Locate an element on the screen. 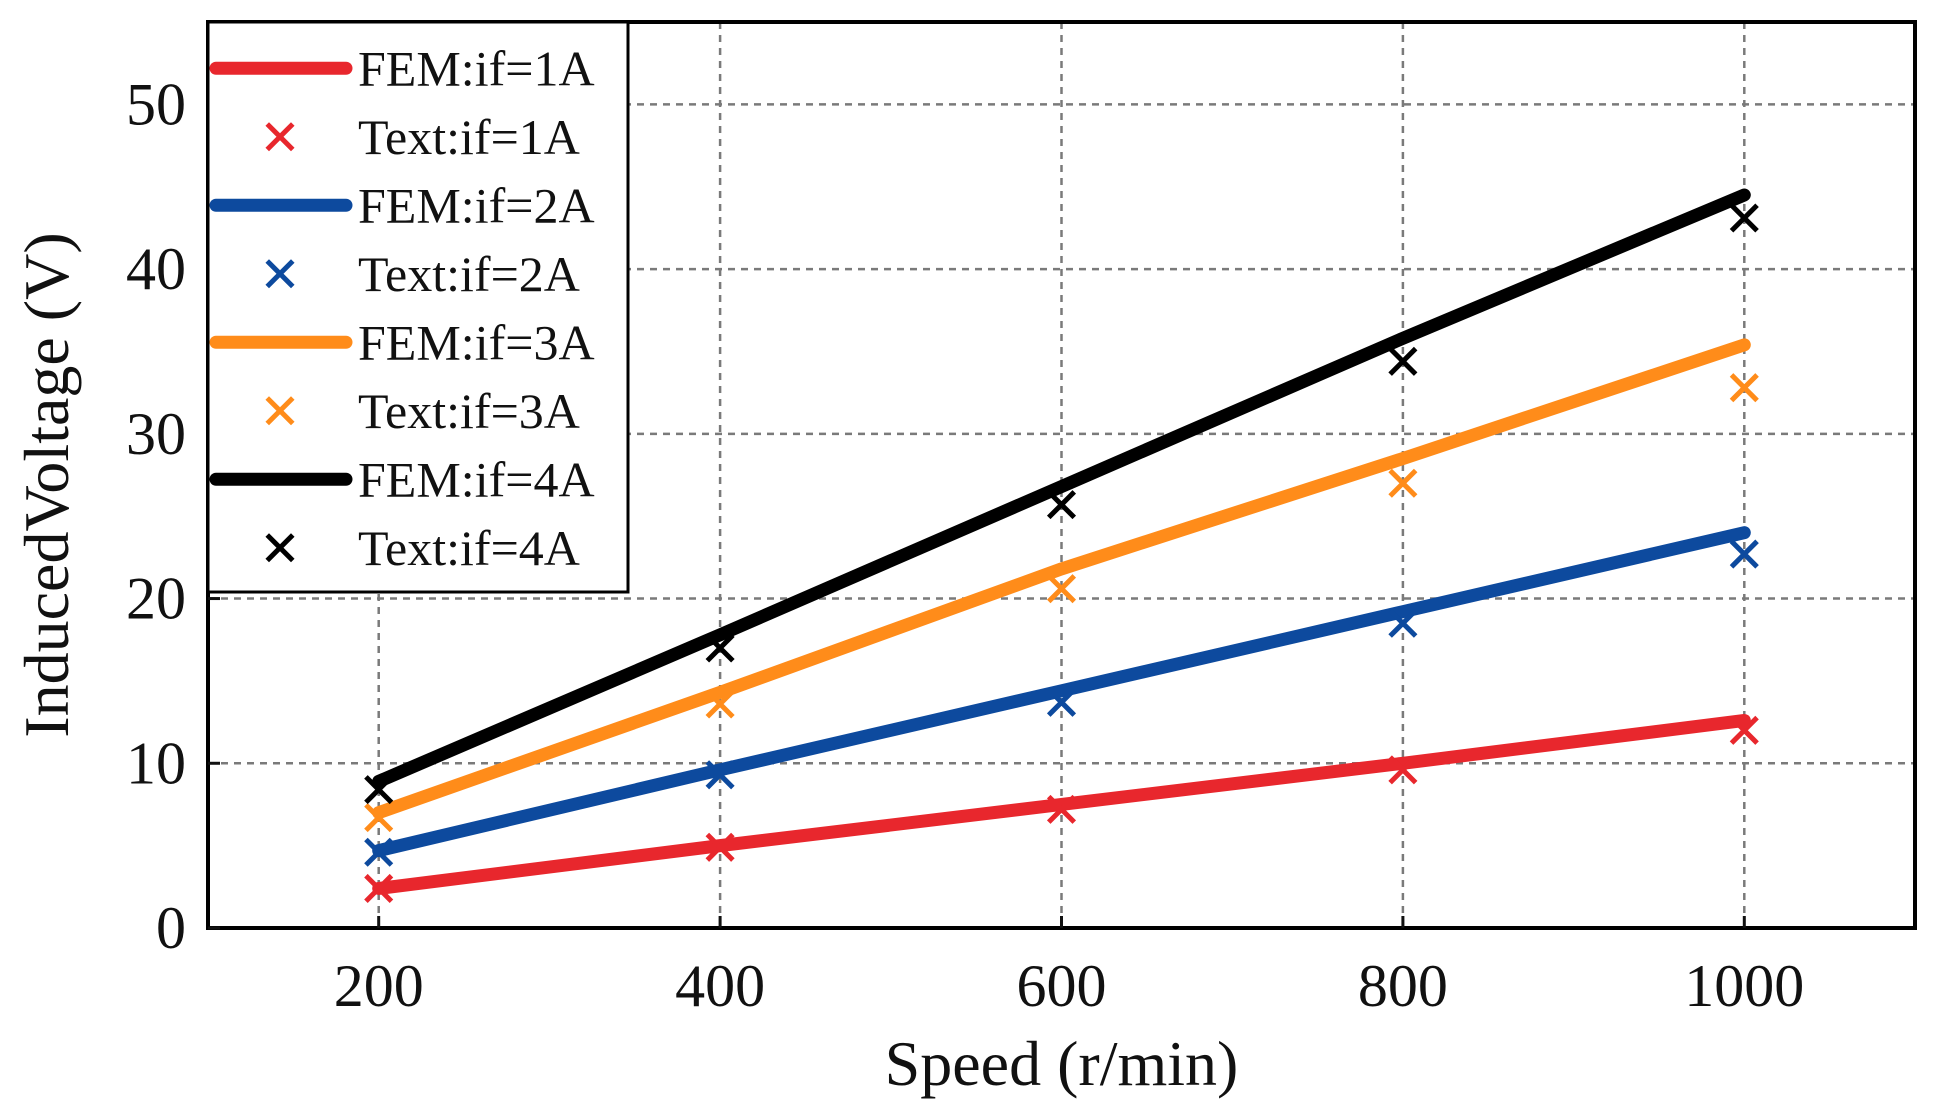 The width and height of the screenshot is (1947, 1105). series-text-if-1a is located at coordinates (1061, 809).